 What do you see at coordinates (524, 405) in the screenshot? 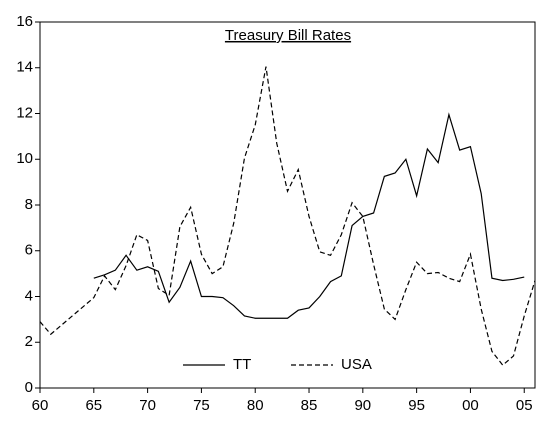
I see `x-tick-label: 05` at bounding box center [524, 405].